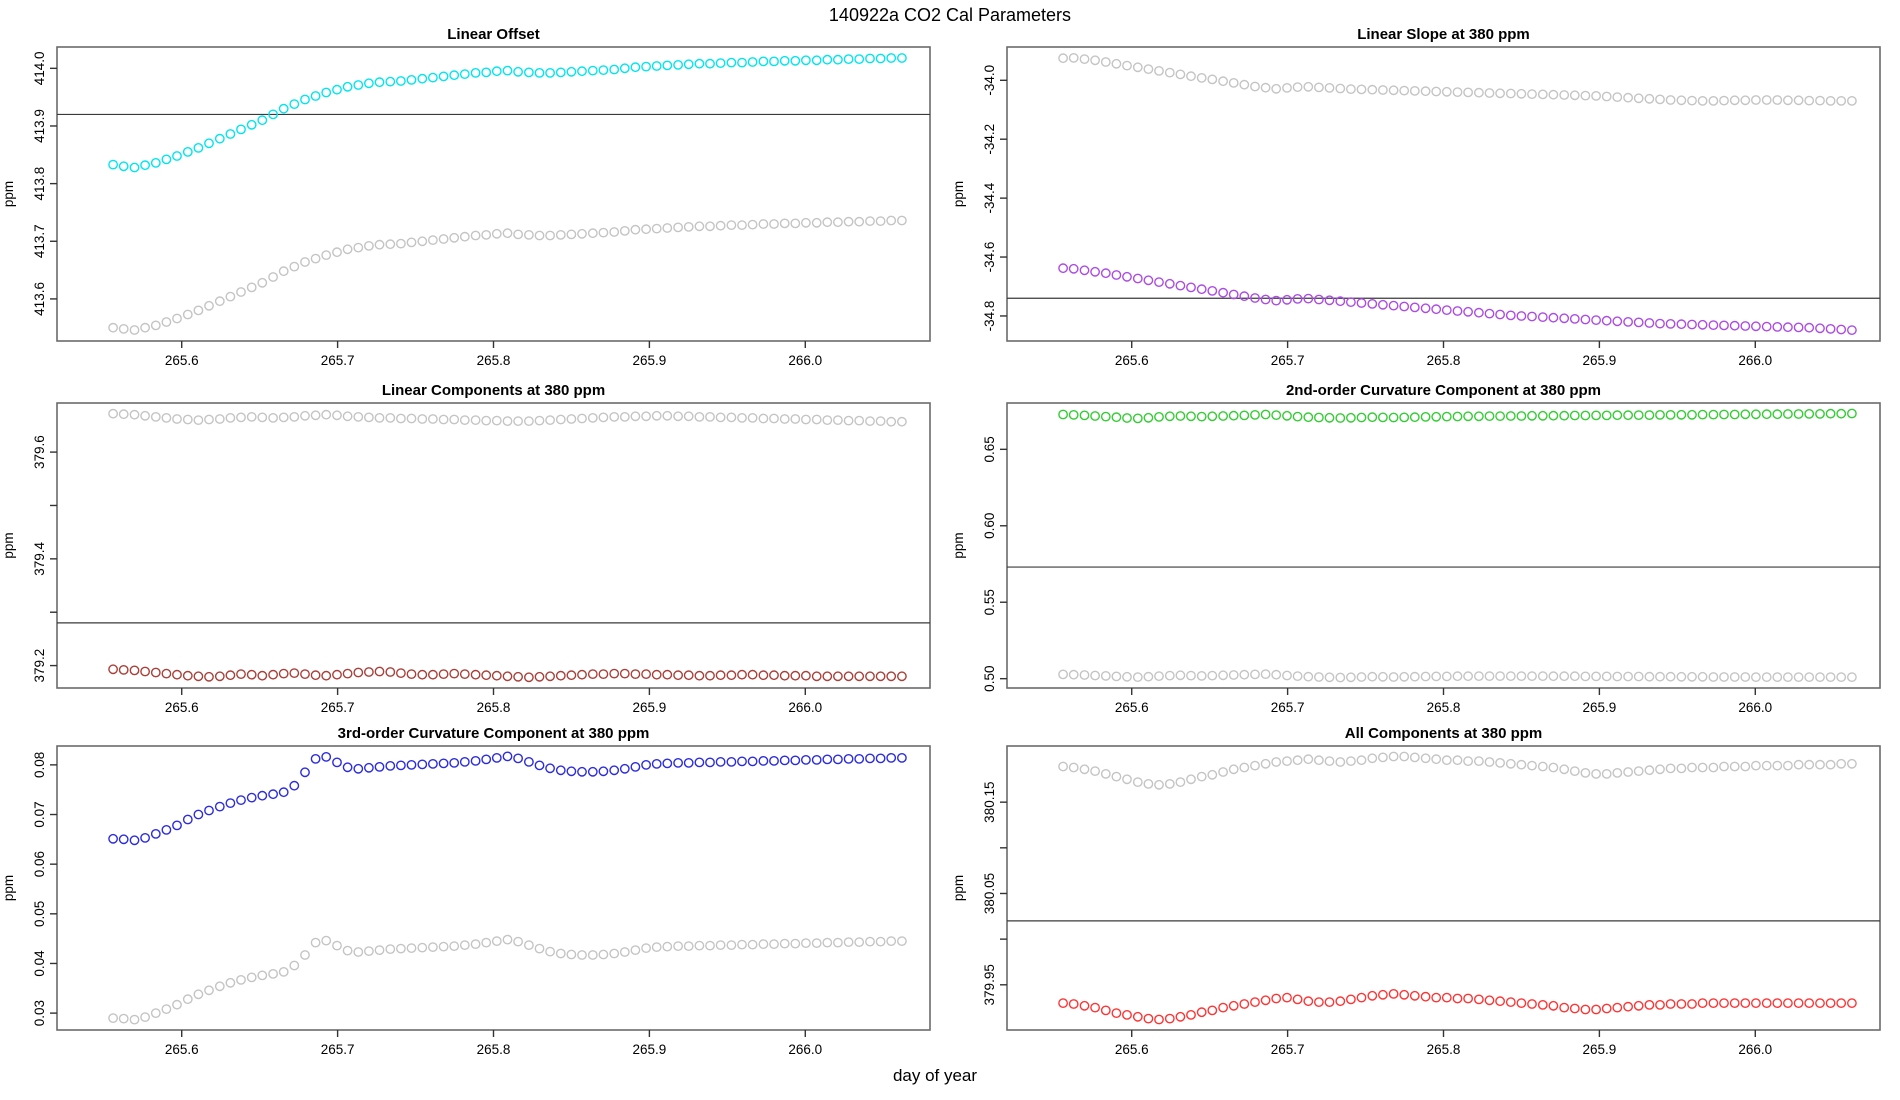 The image size is (1900, 1100). Describe the element at coordinates (989, 984) in the screenshot. I see `y-tick-label: 379.95` at that location.